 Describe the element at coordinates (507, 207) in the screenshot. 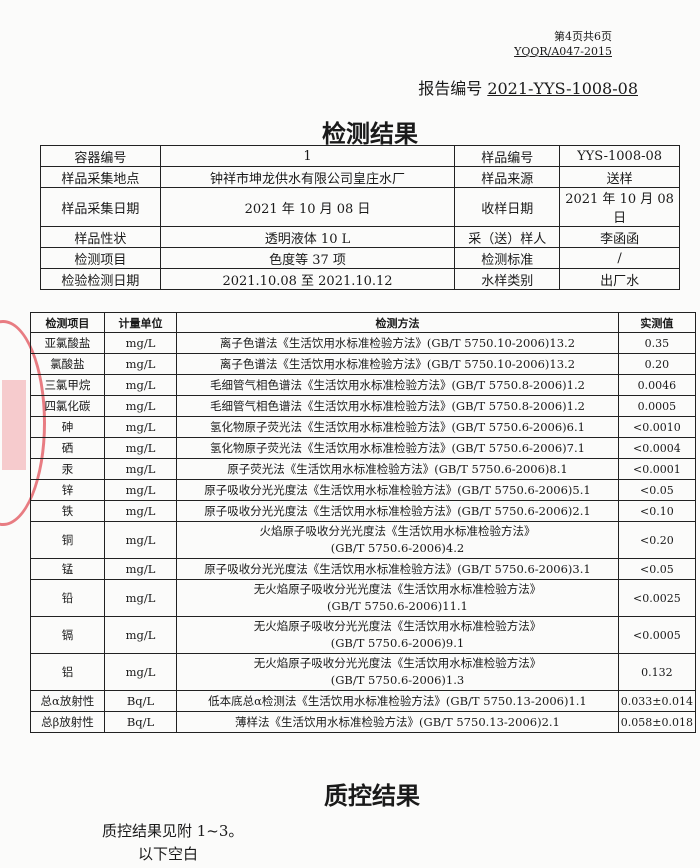

I see `info-label: 收样日期` at that location.